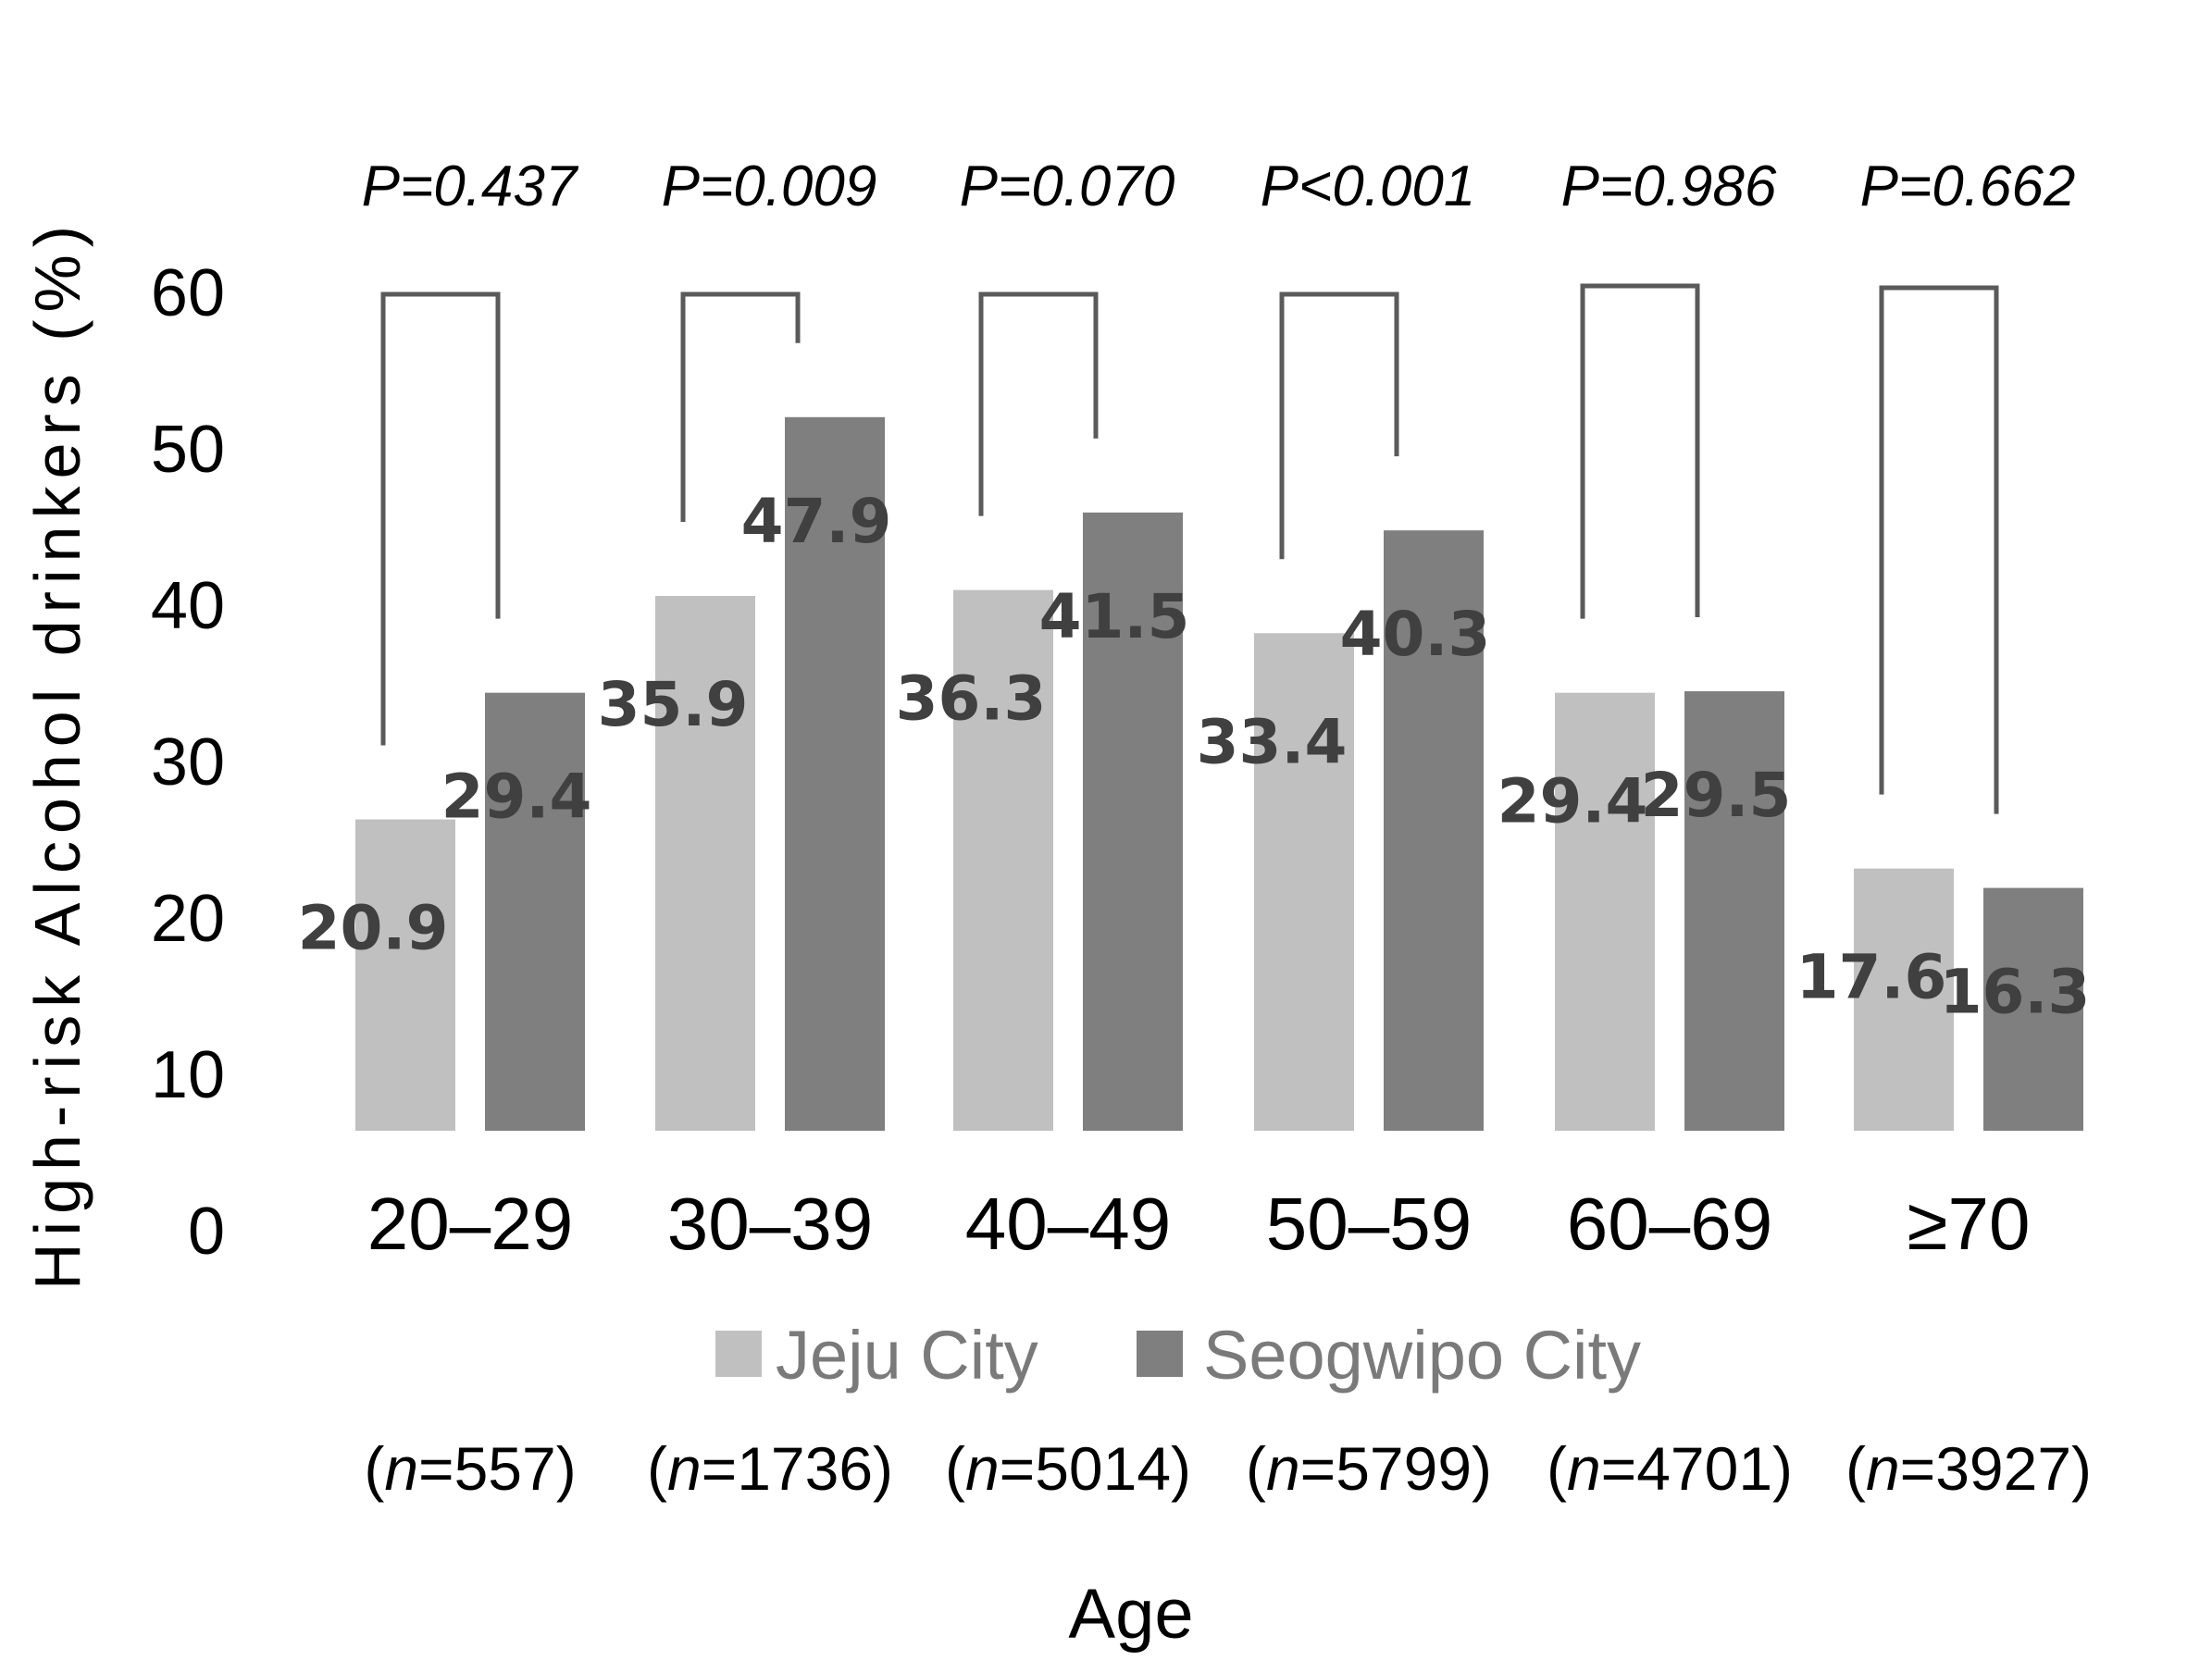  Describe the element at coordinates (1068, 1224) in the screenshot. I see `category-label: 40–49` at that location.